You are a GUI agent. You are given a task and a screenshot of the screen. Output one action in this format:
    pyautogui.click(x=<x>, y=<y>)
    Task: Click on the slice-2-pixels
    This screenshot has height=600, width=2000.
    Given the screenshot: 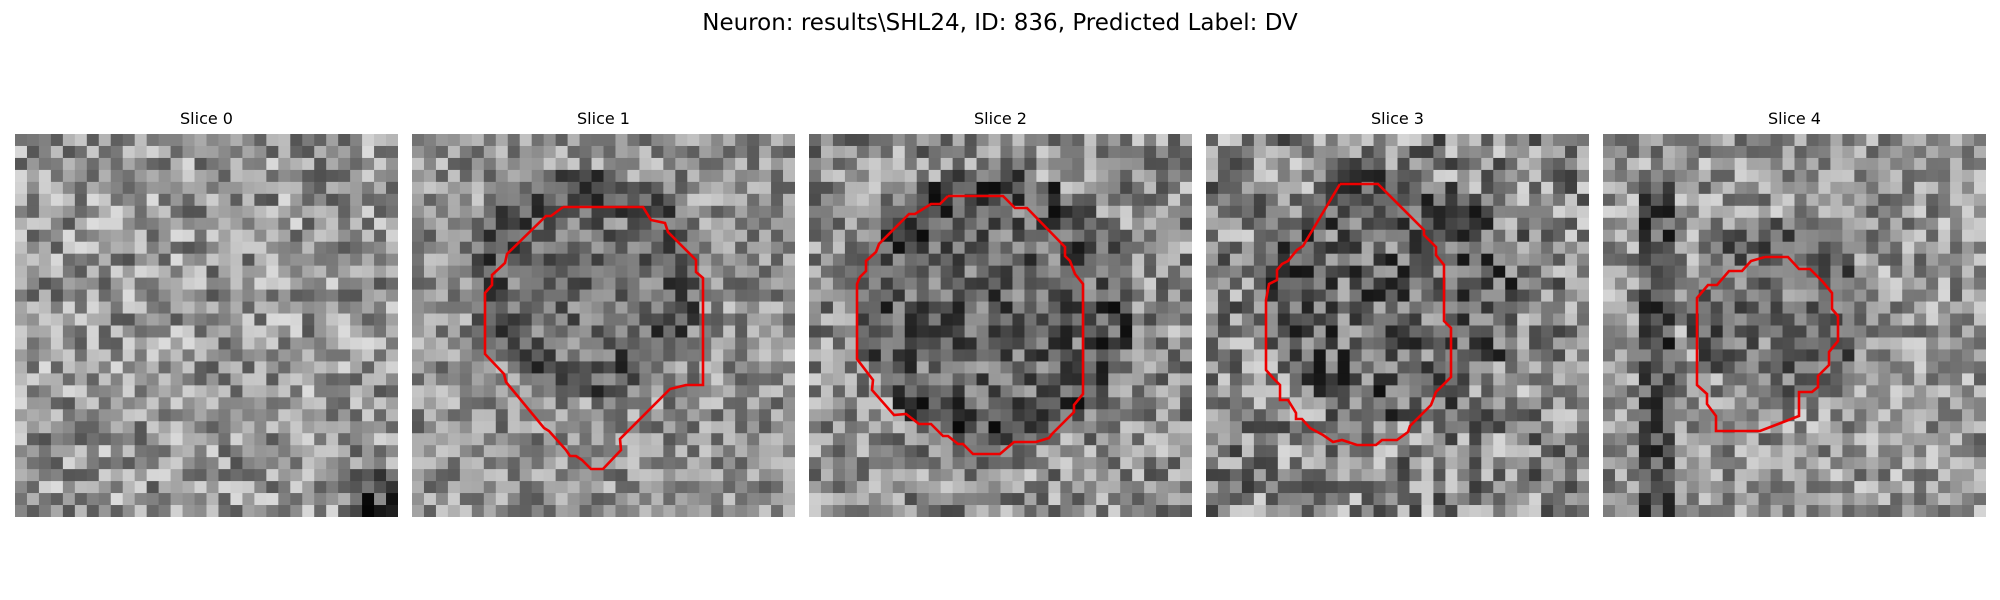 What is the action you would take?
    pyautogui.click(x=1000, y=325)
    